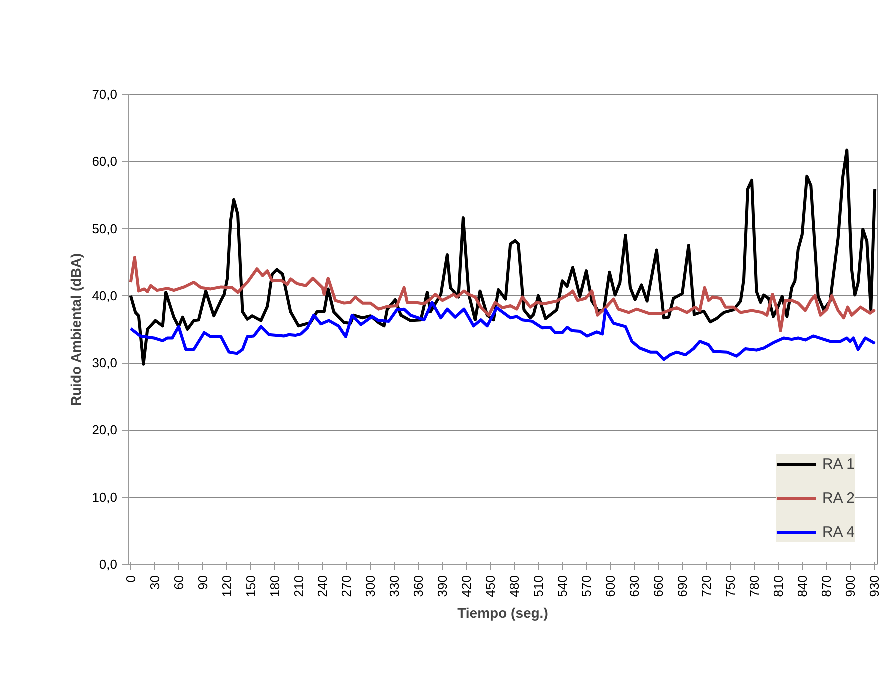 Image resolution: width=895 pixels, height=691 pixels. Describe the element at coordinates (105, 363) in the screenshot. I see `y-tick-label: 30,0` at that location.